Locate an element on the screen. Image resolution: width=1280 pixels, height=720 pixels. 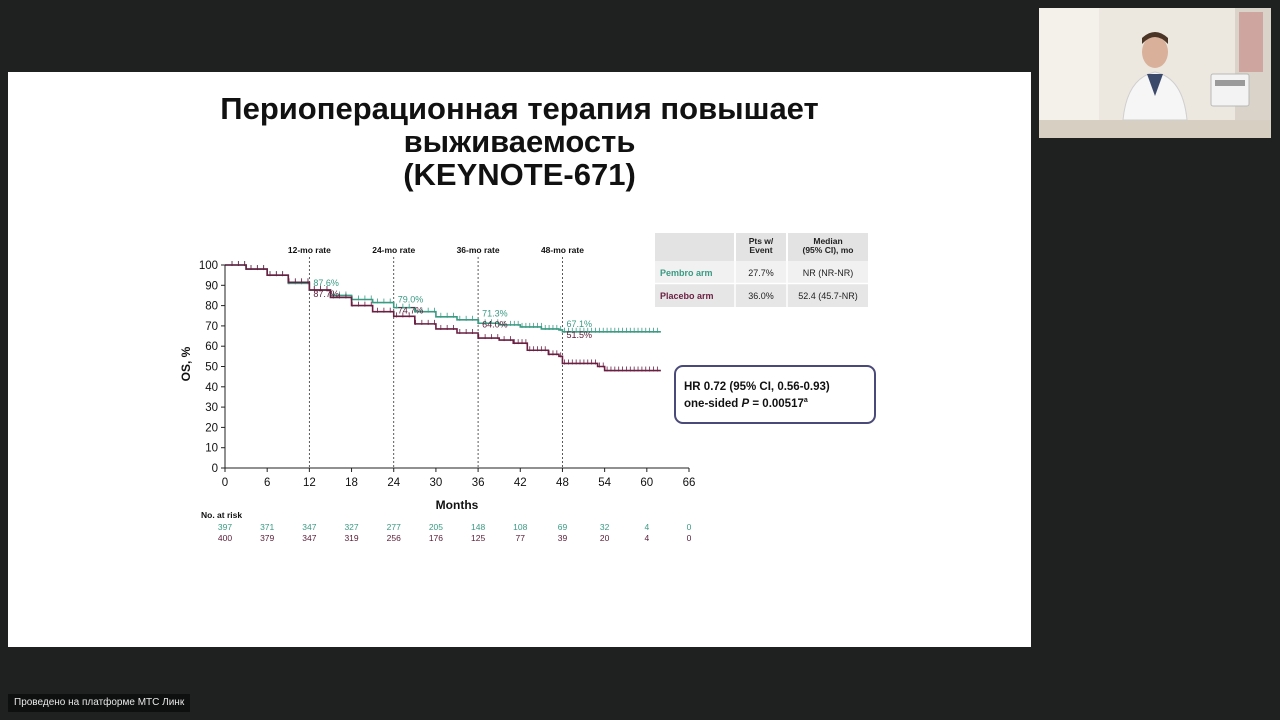
title-line: (KEYNOTE-671) is located at coordinates (519, 174).